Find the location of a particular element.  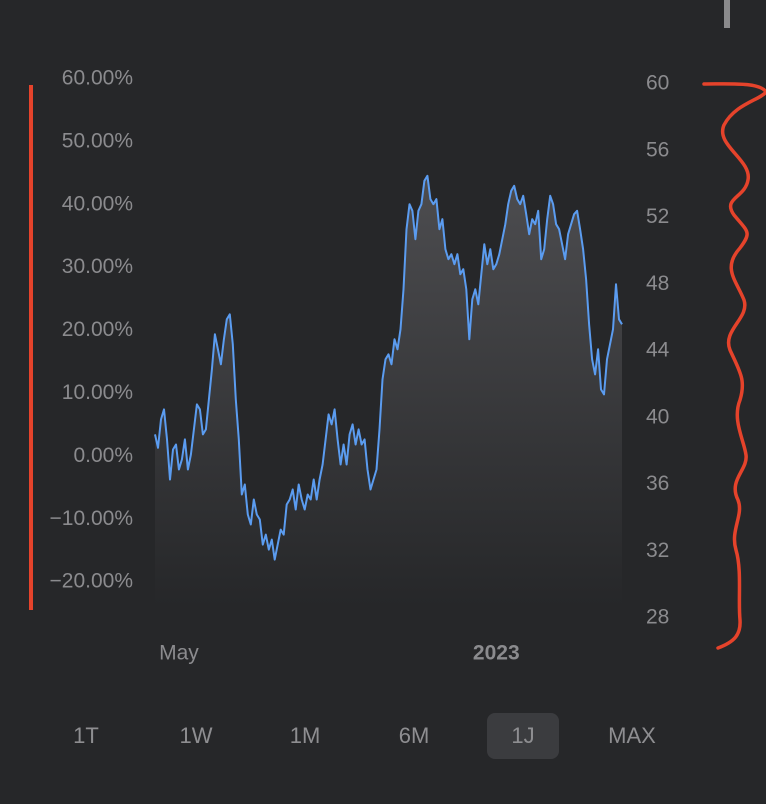

y-tick-label: 40.00% is located at coordinates (97, 203).